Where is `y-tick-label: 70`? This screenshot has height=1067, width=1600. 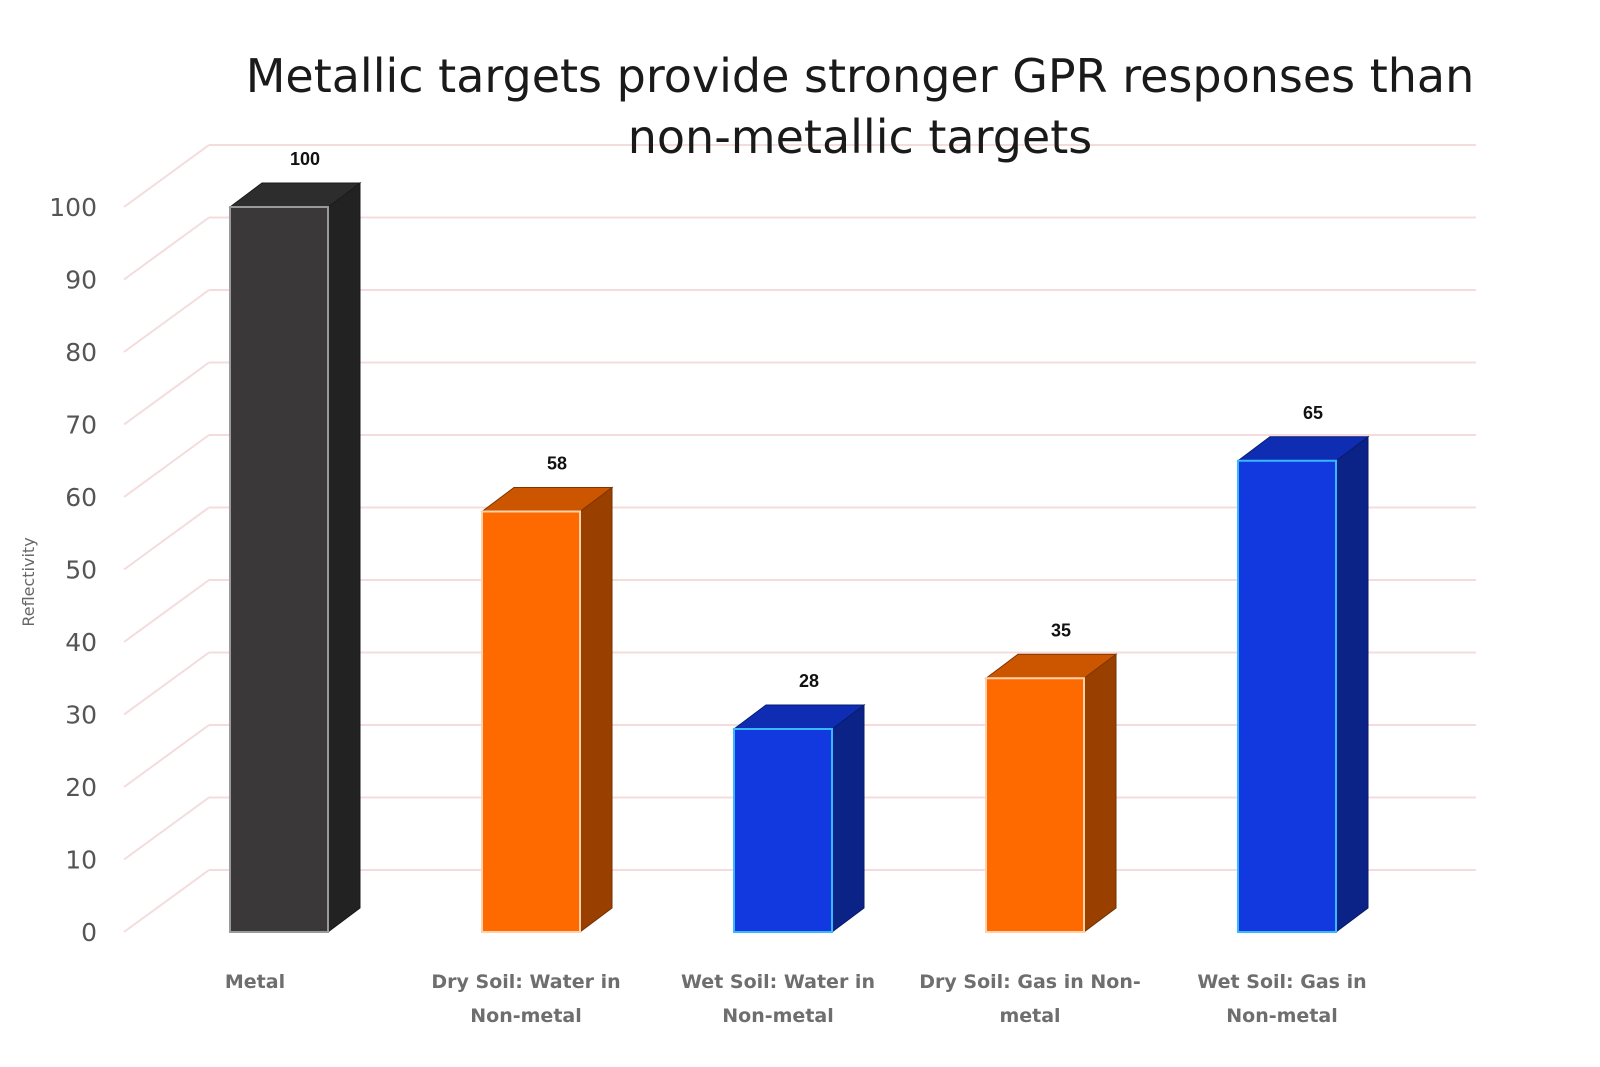
y-tick-label: 70 is located at coordinates (81, 425).